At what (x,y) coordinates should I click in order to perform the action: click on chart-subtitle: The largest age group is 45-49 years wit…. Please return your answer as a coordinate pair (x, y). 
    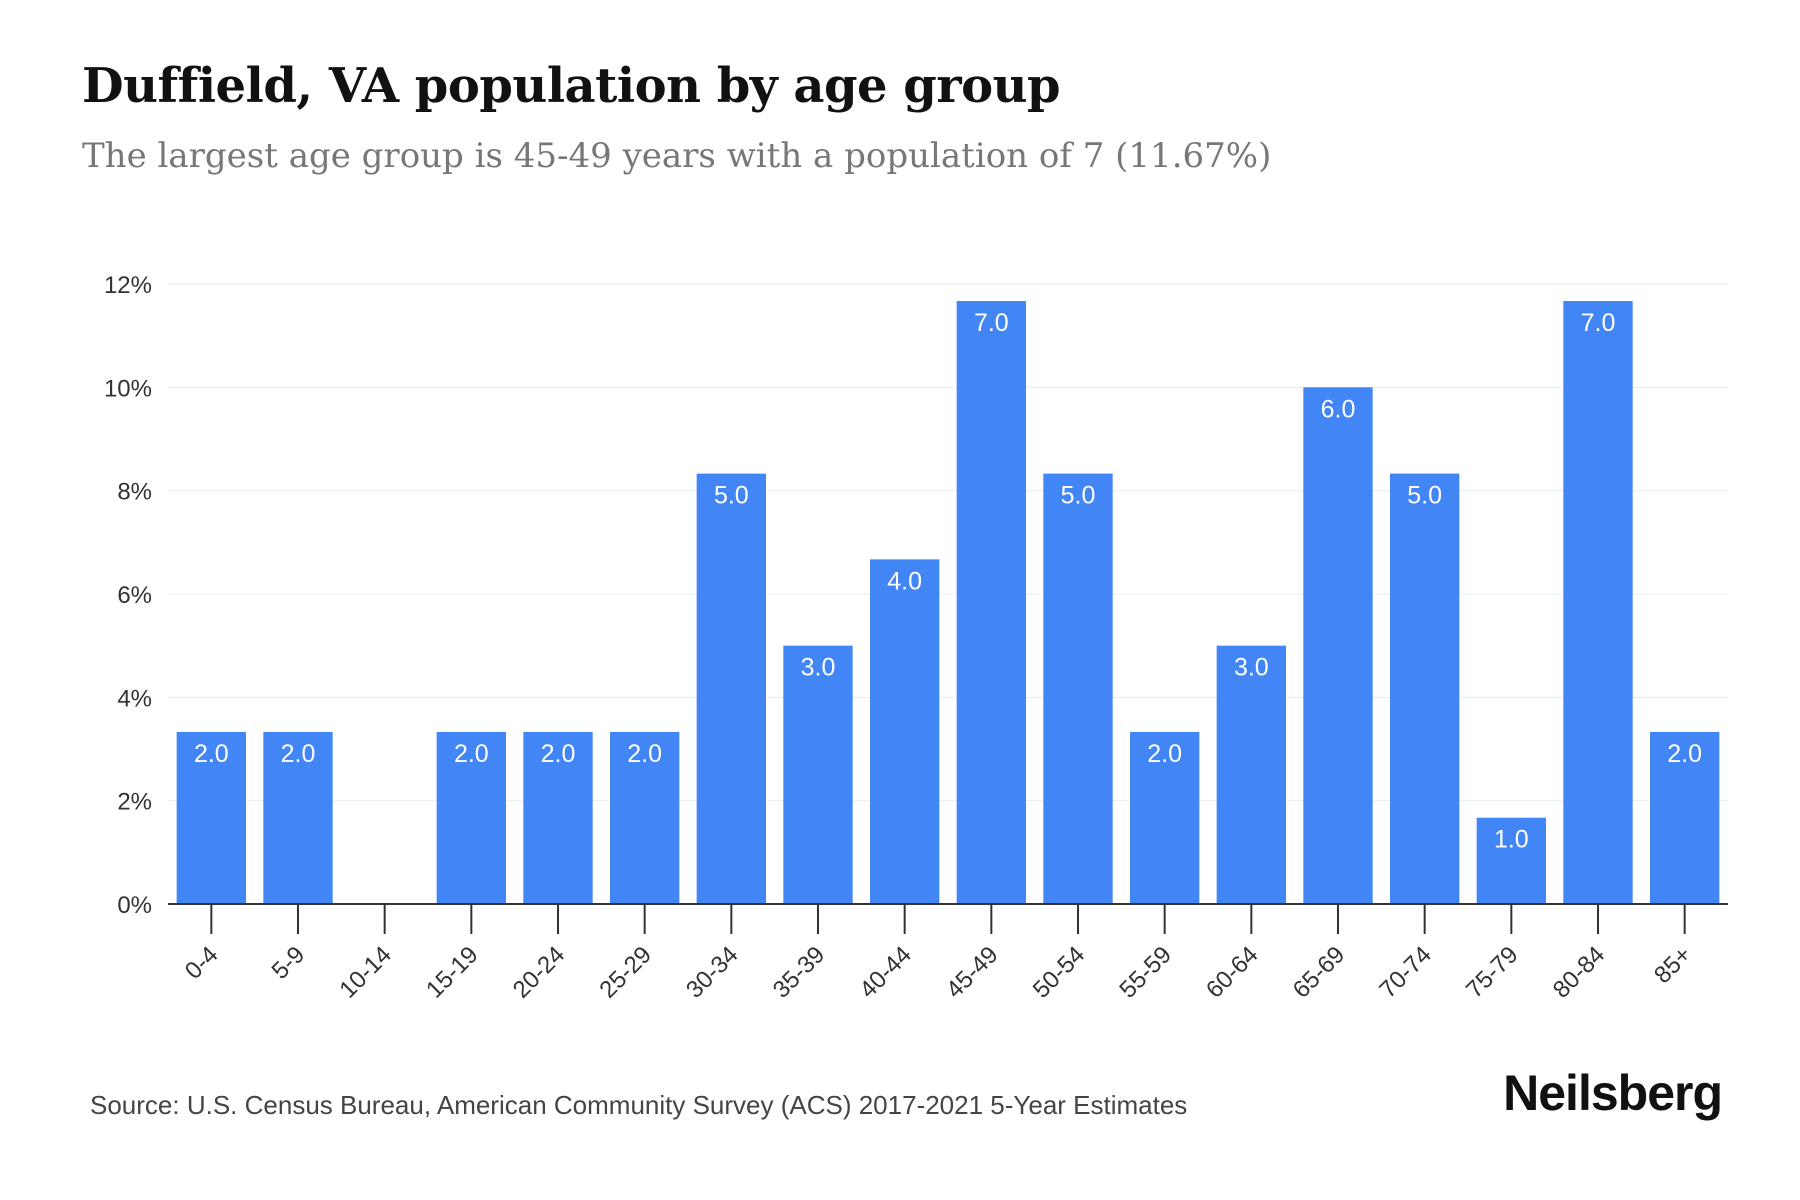
    Looking at the image, I should click on (677, 156).